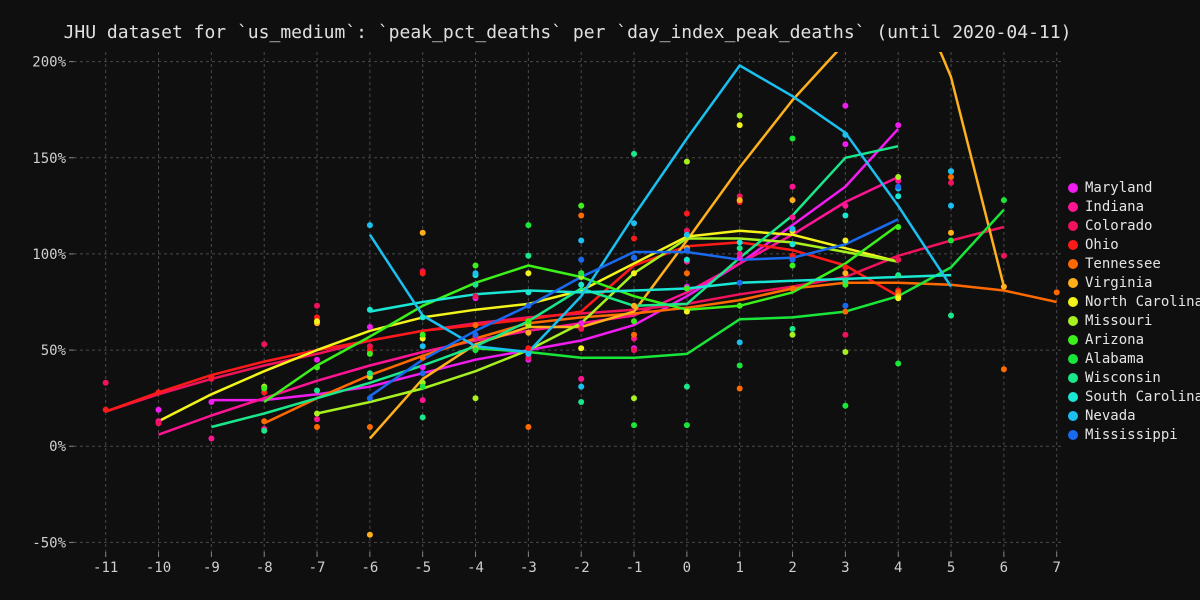 The height and width of the screenshot is (600, 1200). I want to click on series-line-mississippi, so click(634, 308).